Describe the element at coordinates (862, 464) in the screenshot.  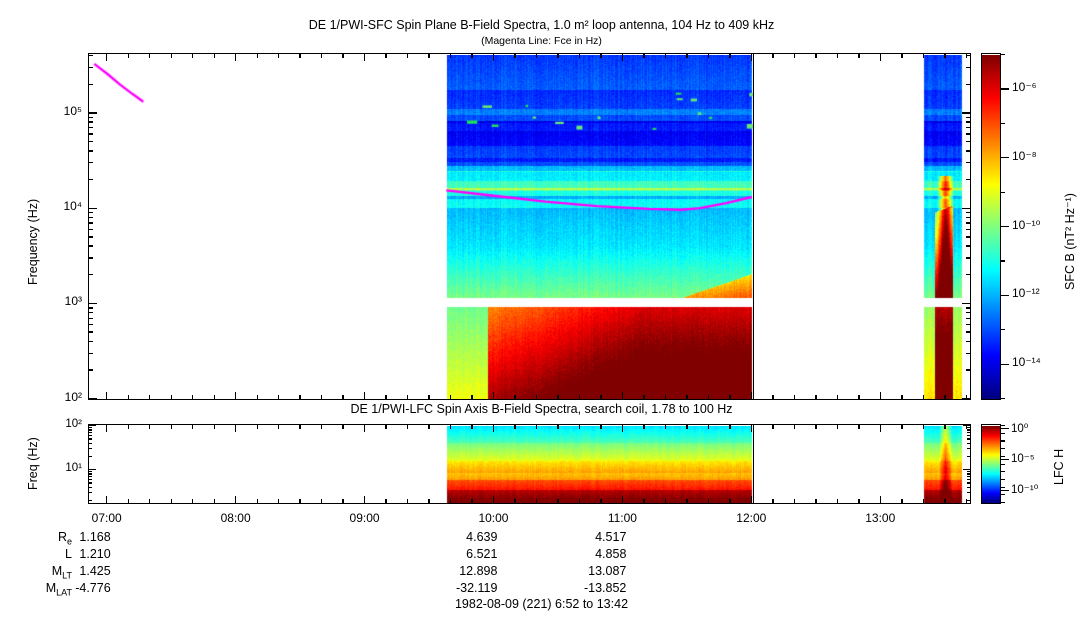
I see `lower-spectrogram-right` at that location.